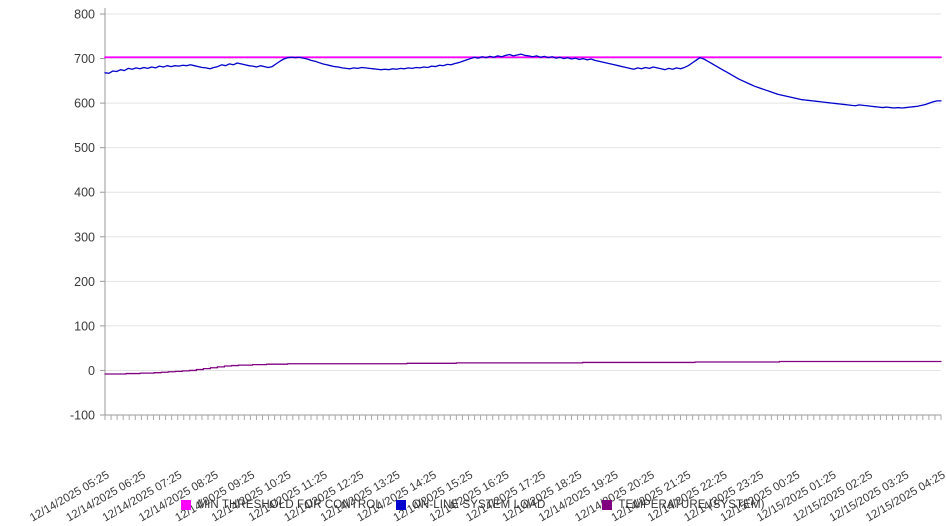 This screenshot has width=946, height=526. Describe the element at coordinates (84, 237) in the screenshot. I see `y-axis-tick-label: 300` at that location.